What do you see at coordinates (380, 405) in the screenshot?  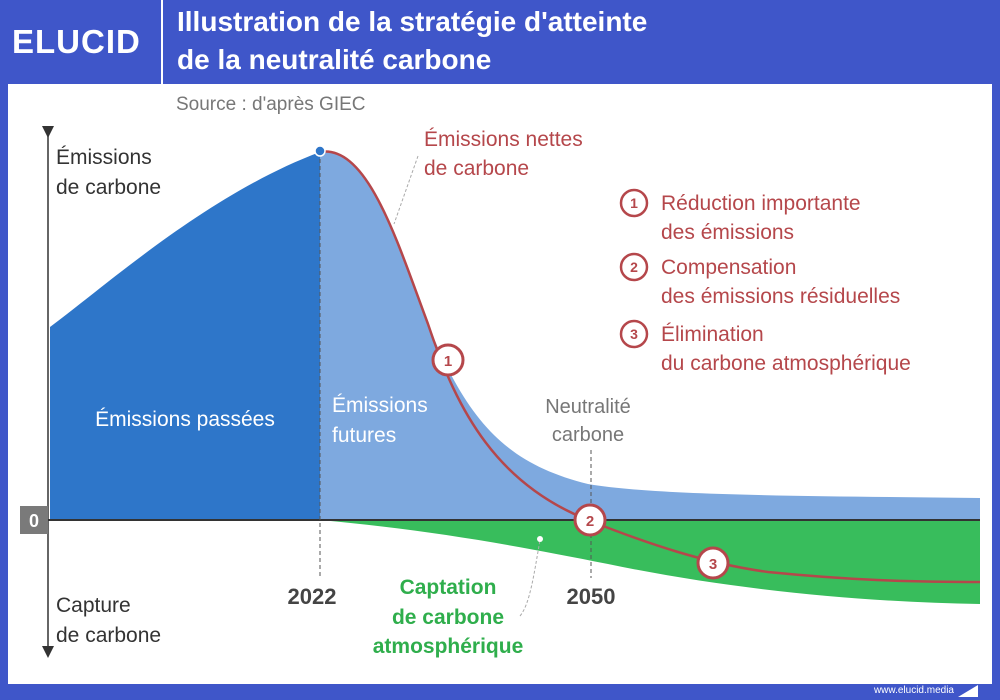 I see `future-emissions-label-1: Émissions` at bounding box center [380, 405].